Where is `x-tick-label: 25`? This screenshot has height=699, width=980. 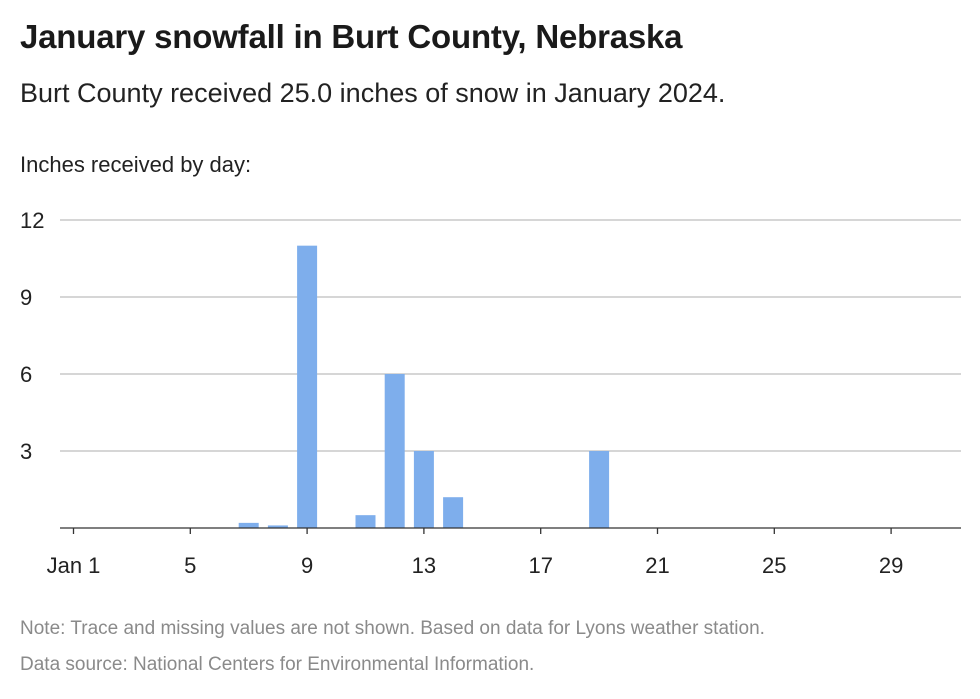 x-tick-label: 25 is located at coordinates (774, 565).